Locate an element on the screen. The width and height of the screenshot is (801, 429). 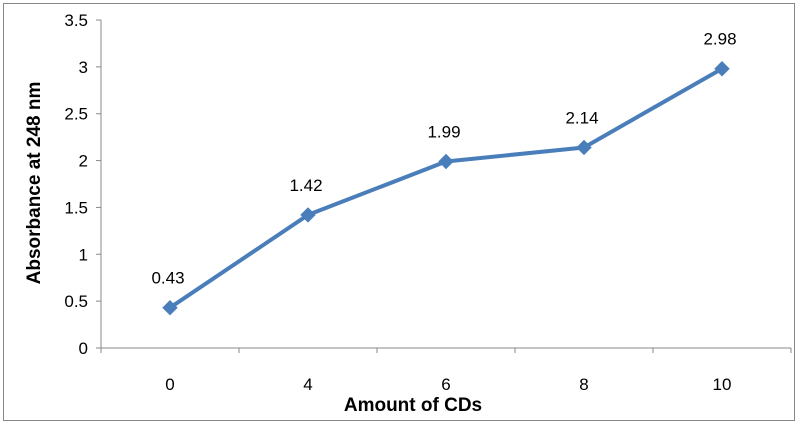
y-tick-label: 3.5 is located at coordinates (76, 20).